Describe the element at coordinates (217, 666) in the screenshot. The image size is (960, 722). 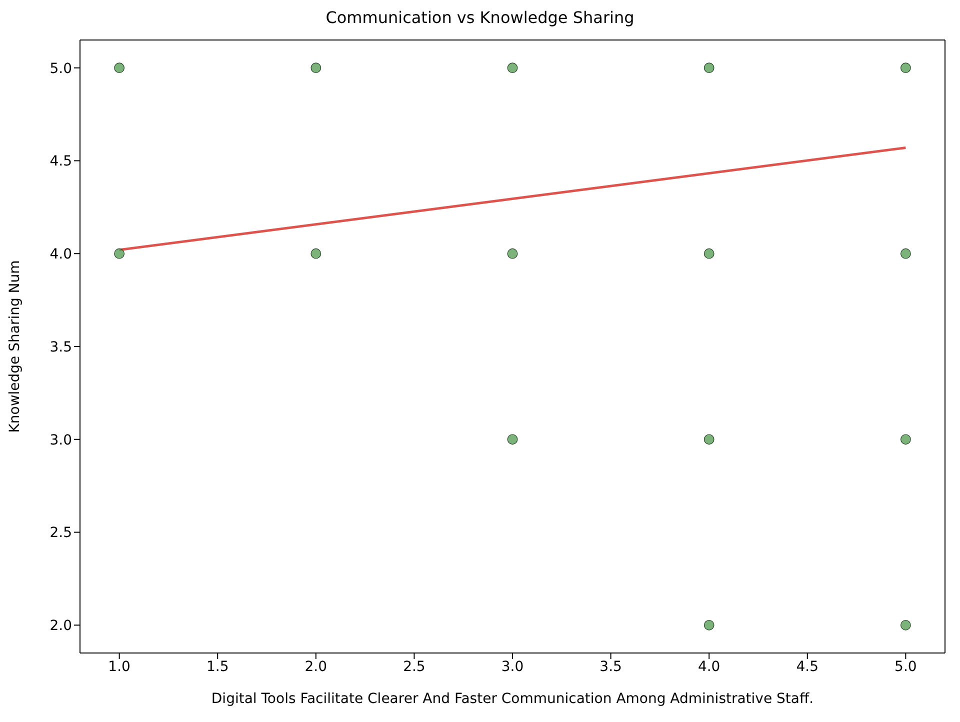
I see `x-tick-label: 1.5` at that location.